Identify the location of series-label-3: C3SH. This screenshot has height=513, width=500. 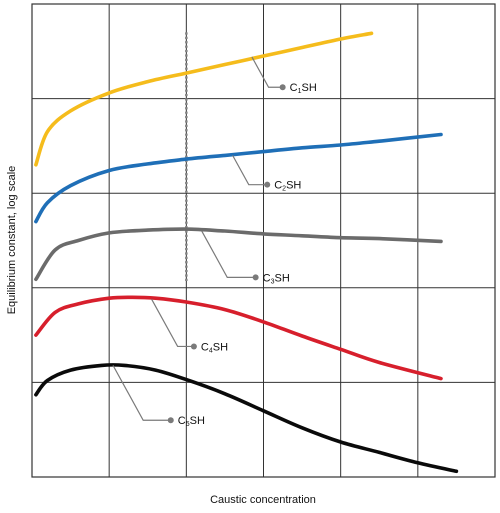
(276, 278).